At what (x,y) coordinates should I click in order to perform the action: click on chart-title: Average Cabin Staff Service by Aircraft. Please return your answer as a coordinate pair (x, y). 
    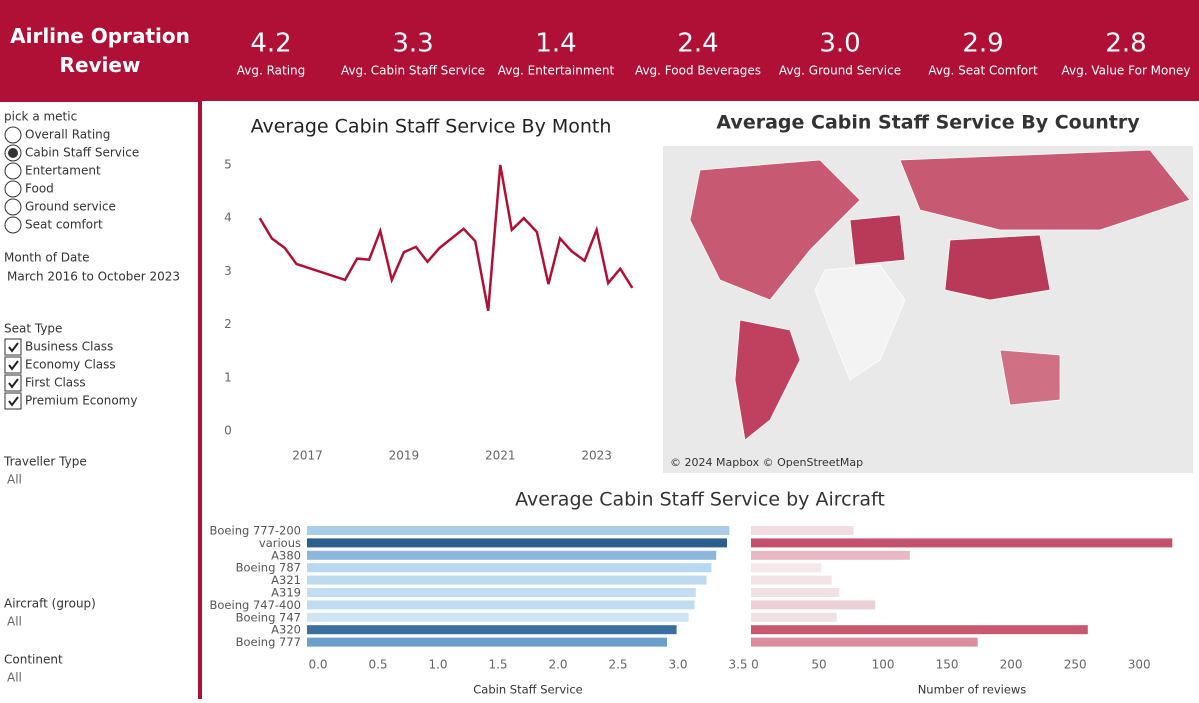
    Looking at the image, I should click on (700, 500).